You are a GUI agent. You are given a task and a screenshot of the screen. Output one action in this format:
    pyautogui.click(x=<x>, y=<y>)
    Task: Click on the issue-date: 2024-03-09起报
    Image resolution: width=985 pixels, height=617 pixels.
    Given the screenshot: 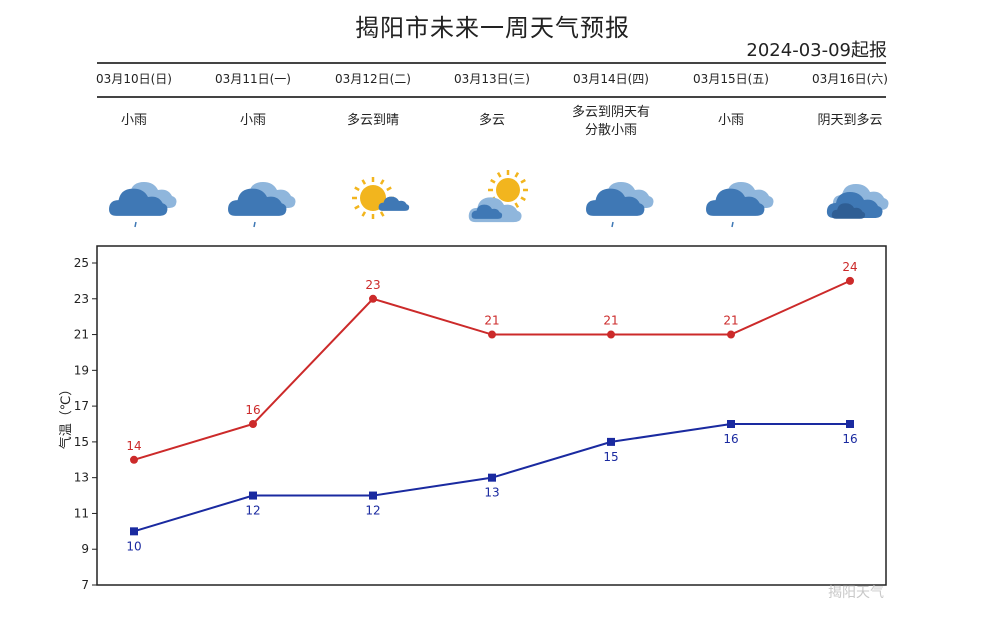 What is the action you would take?
    pyautogui.click(x=816, y=50)
    